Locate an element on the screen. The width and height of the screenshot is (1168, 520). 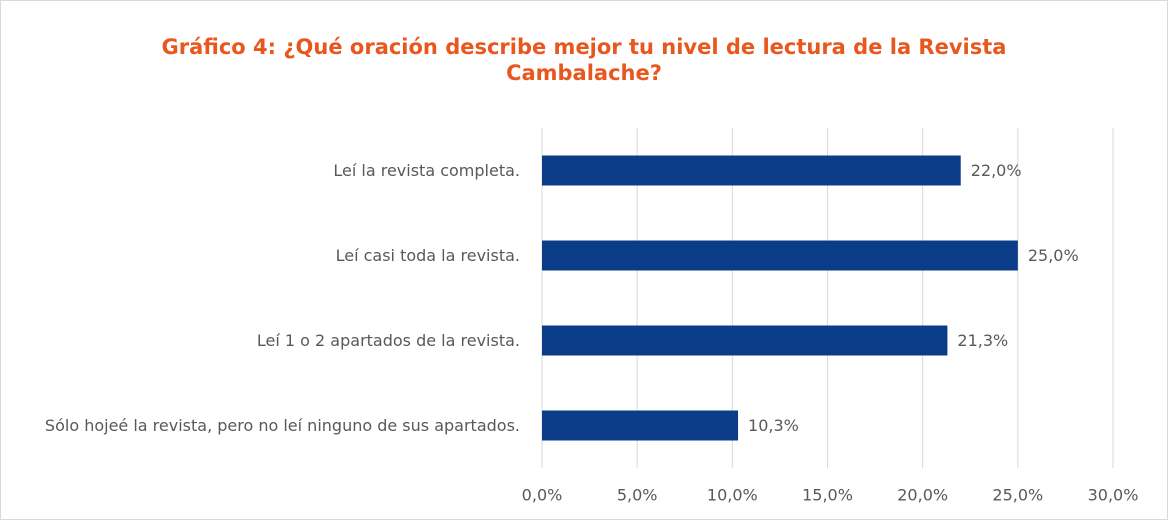
x-tick-label: 5,0% is located at coordinates (637, 495).